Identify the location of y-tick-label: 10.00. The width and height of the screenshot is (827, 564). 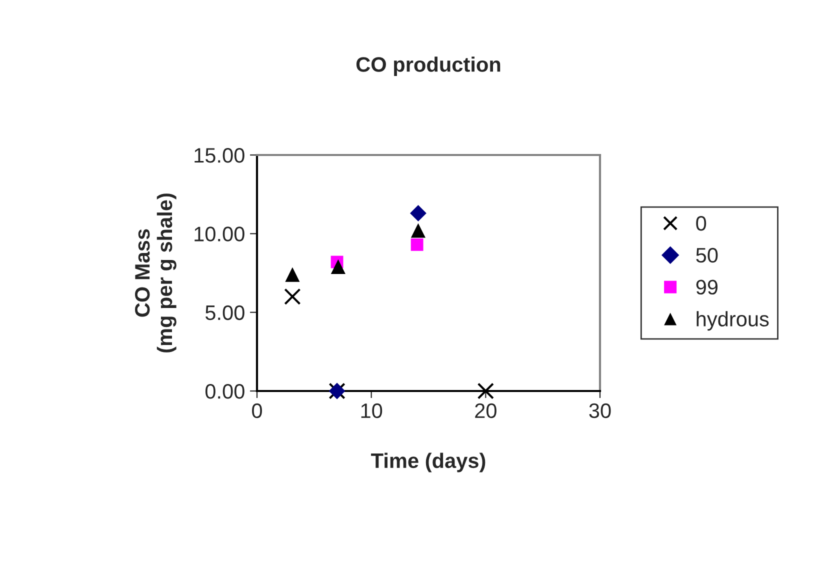
(219, 234).